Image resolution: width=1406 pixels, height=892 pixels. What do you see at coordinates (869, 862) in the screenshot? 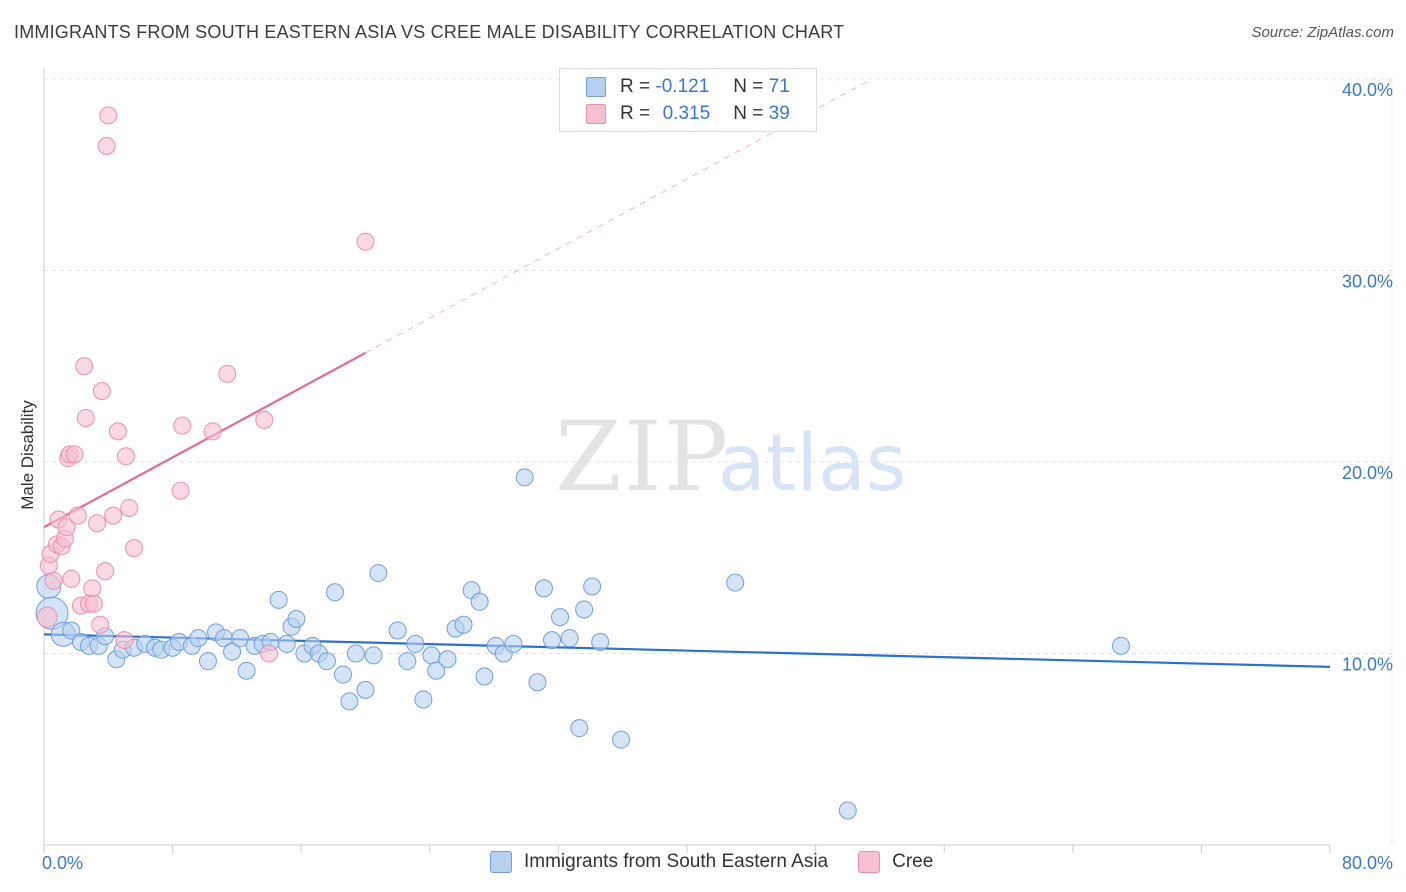
I see `legend-swatch-cree` at bounding box center [869, 862].